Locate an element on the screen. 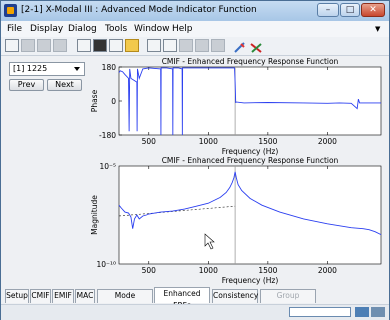 The width and height of the screenshot is (390, 320). menu-help: Help is located at coordinates (182, 29).